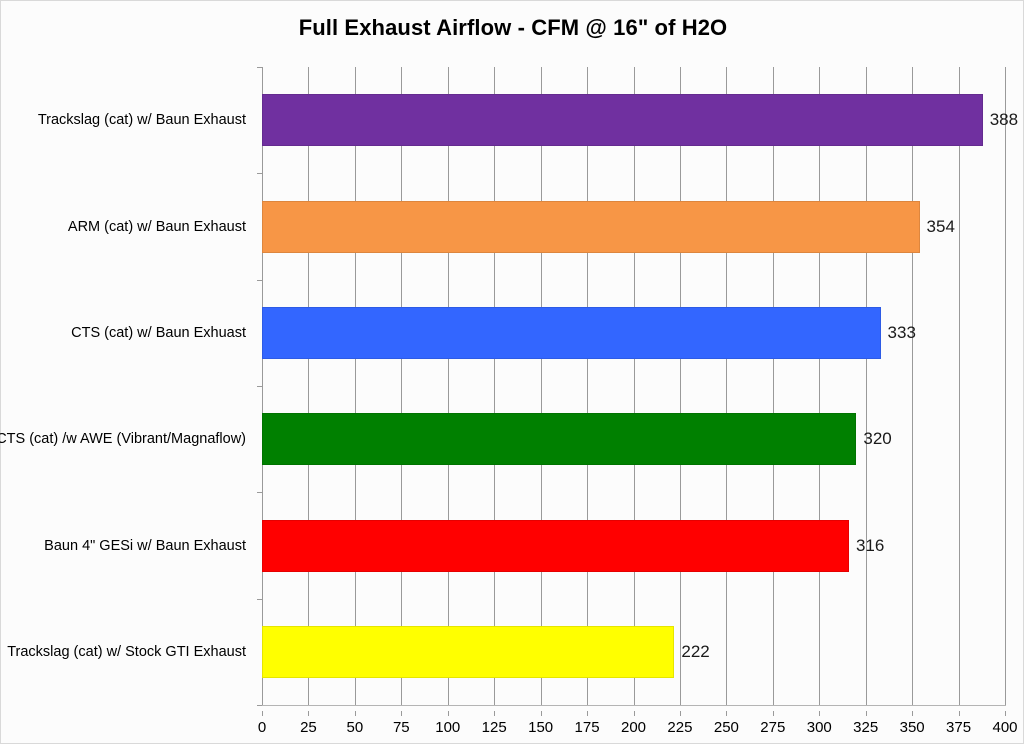 Image resolution: width=1024 pixels, height=744 pixels. I want to click on x-axis-tick-label: 25, so click(308, 727).